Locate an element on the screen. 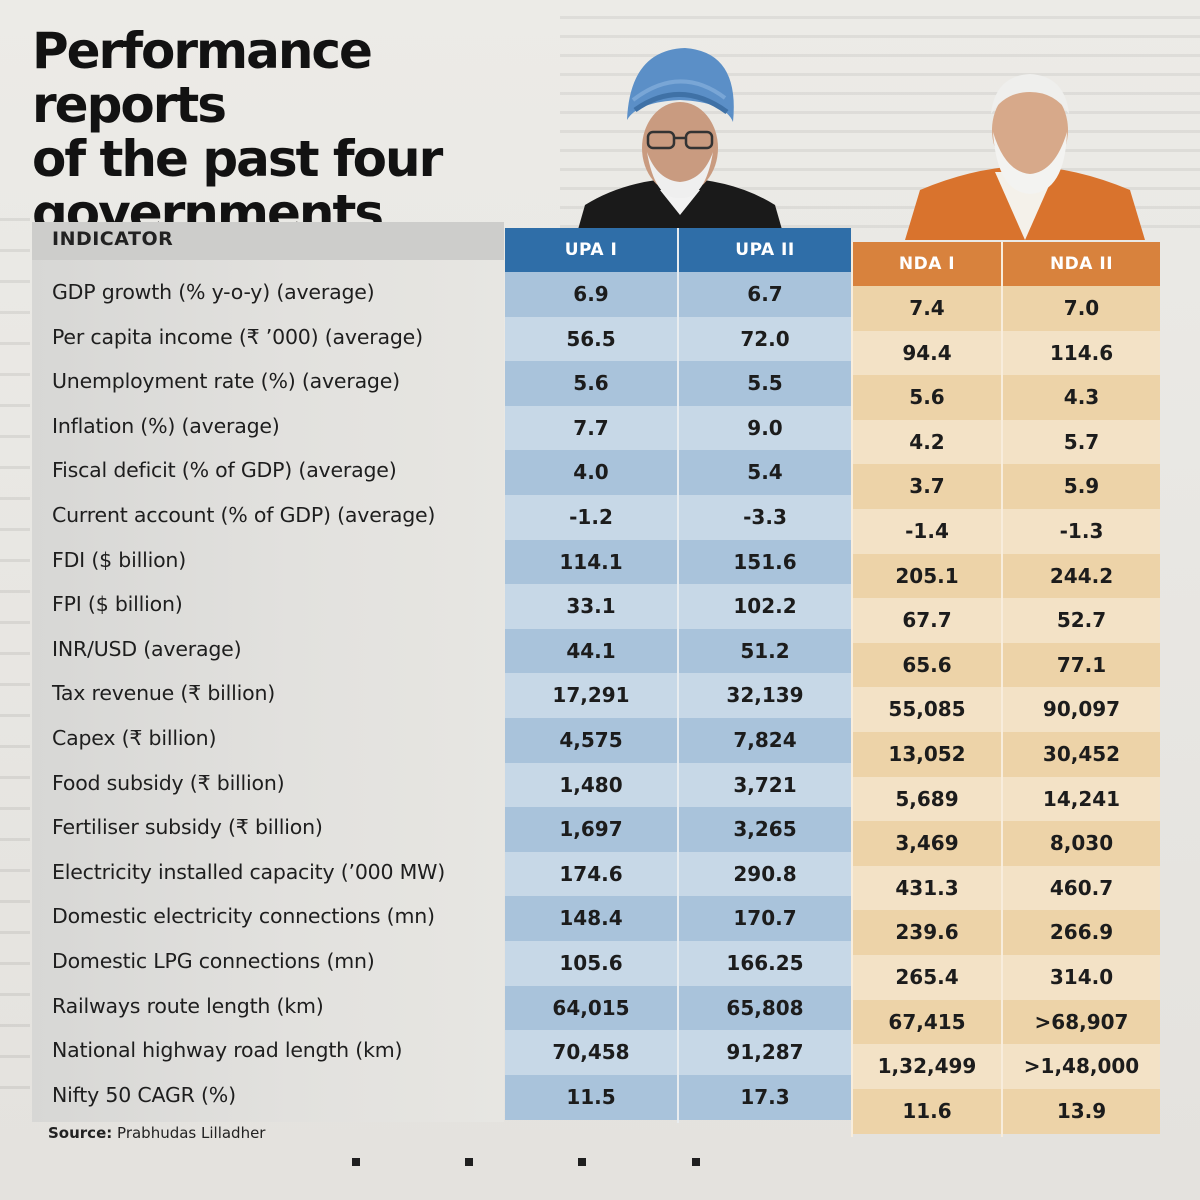  table-cell: 1,697 is located at coordinates (591, 829).